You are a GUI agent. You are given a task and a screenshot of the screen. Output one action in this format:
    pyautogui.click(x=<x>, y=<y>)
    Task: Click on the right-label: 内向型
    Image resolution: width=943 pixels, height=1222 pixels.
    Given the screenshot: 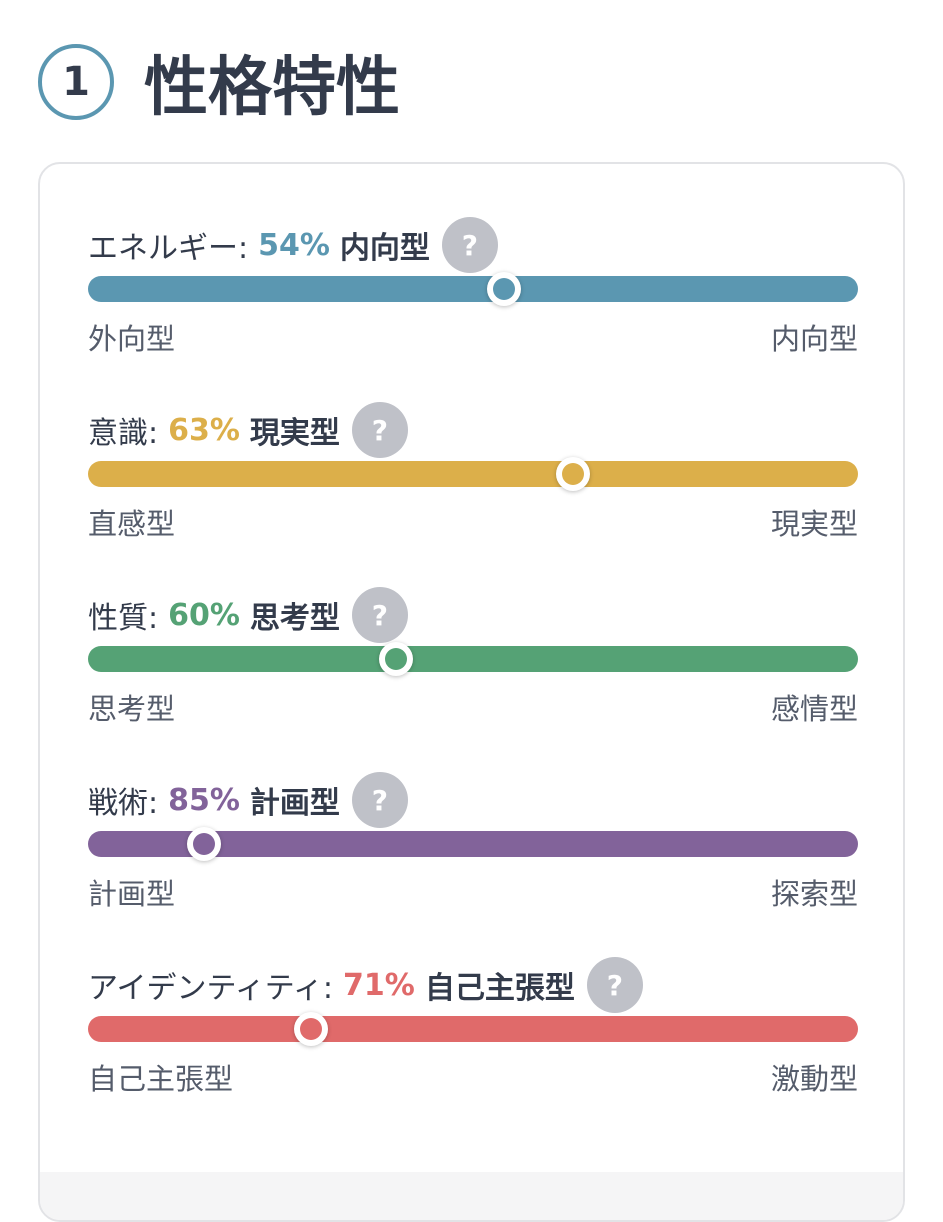 What is the action you would take?
    pyautogui.click(x=814, y=339)
    